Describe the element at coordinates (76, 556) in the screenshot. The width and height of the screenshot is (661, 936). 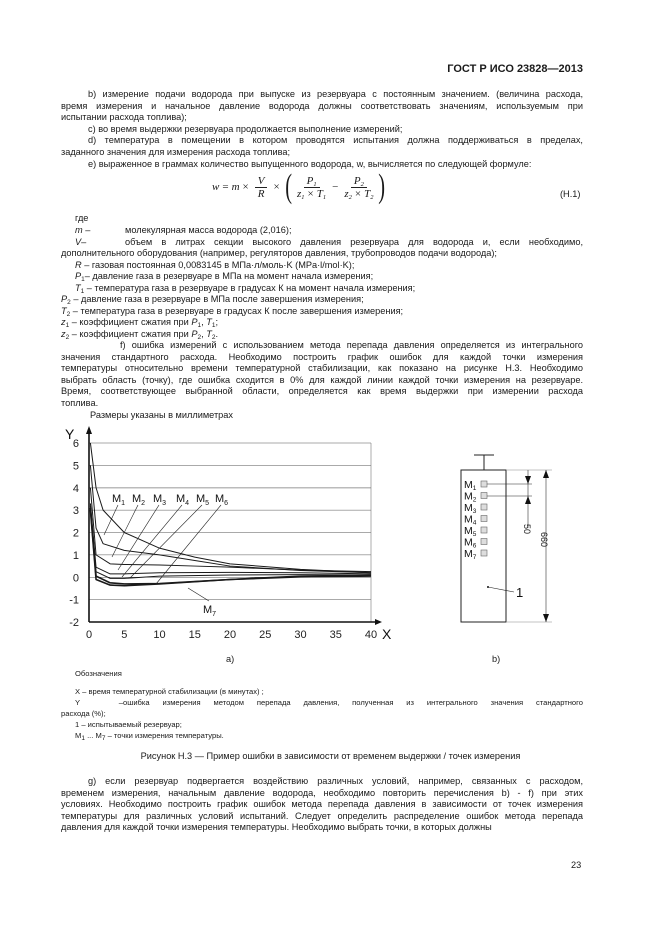
I see `y-tick-label: 1` at that location.